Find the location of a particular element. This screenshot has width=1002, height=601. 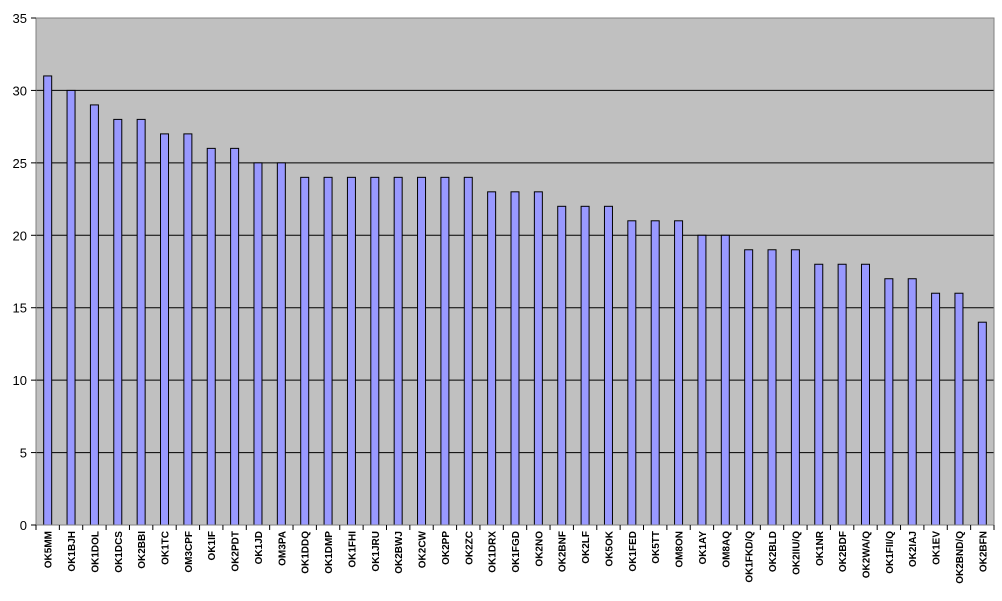

y-tick-label: 20 is located at coordinates (20, 235).